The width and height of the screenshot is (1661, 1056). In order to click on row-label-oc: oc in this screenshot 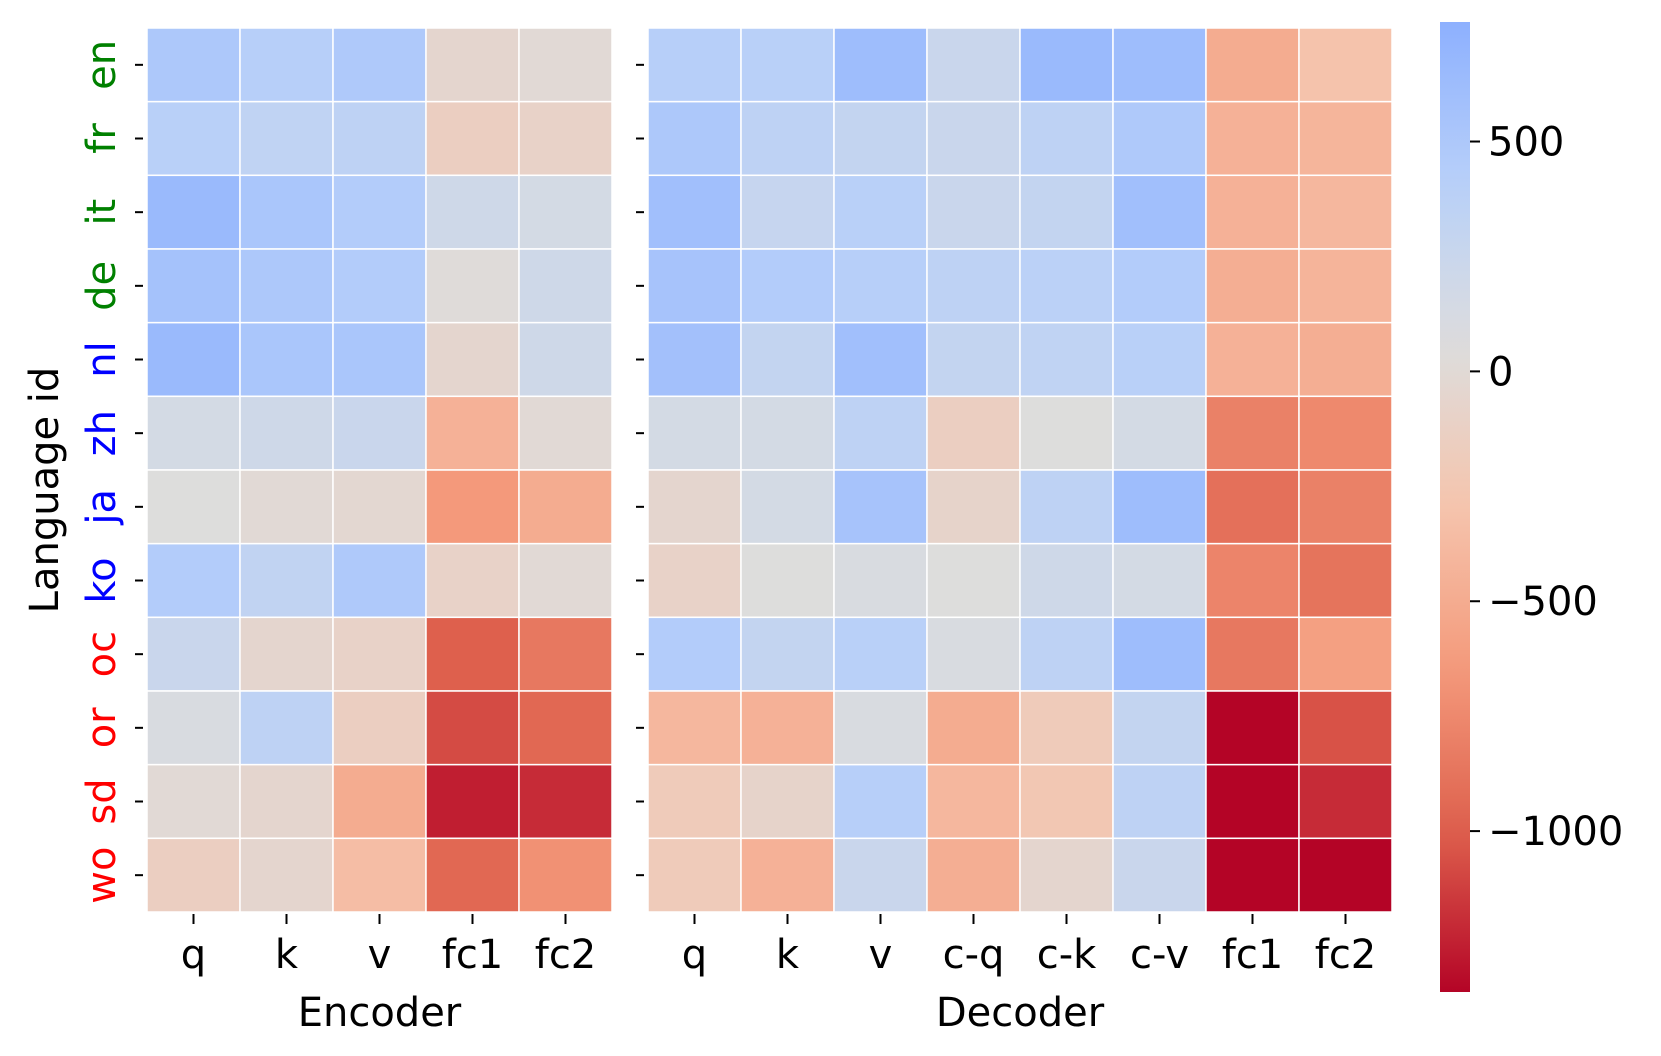, I will do `click(102, 654)`.